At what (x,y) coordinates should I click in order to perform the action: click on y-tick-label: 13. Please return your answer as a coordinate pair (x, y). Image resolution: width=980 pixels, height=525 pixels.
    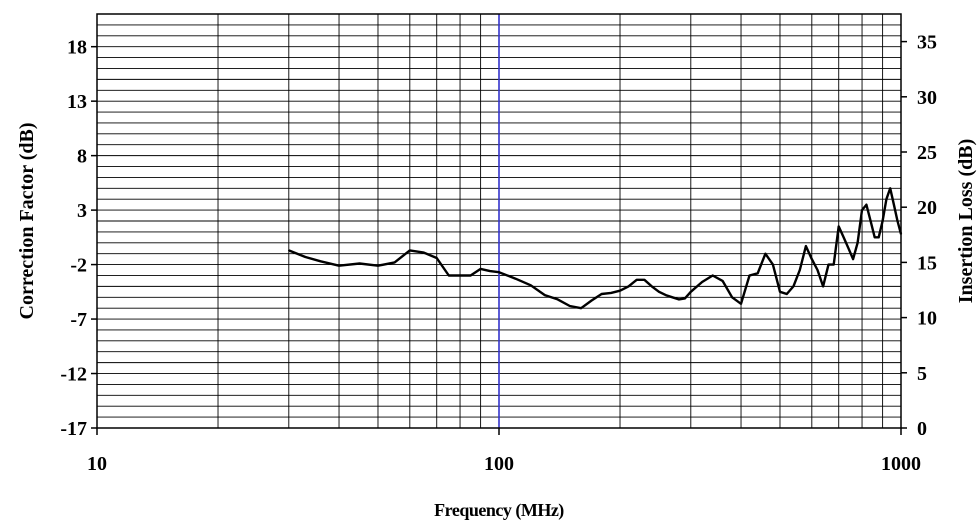
    Looking at the image, I should click on (77, 102).